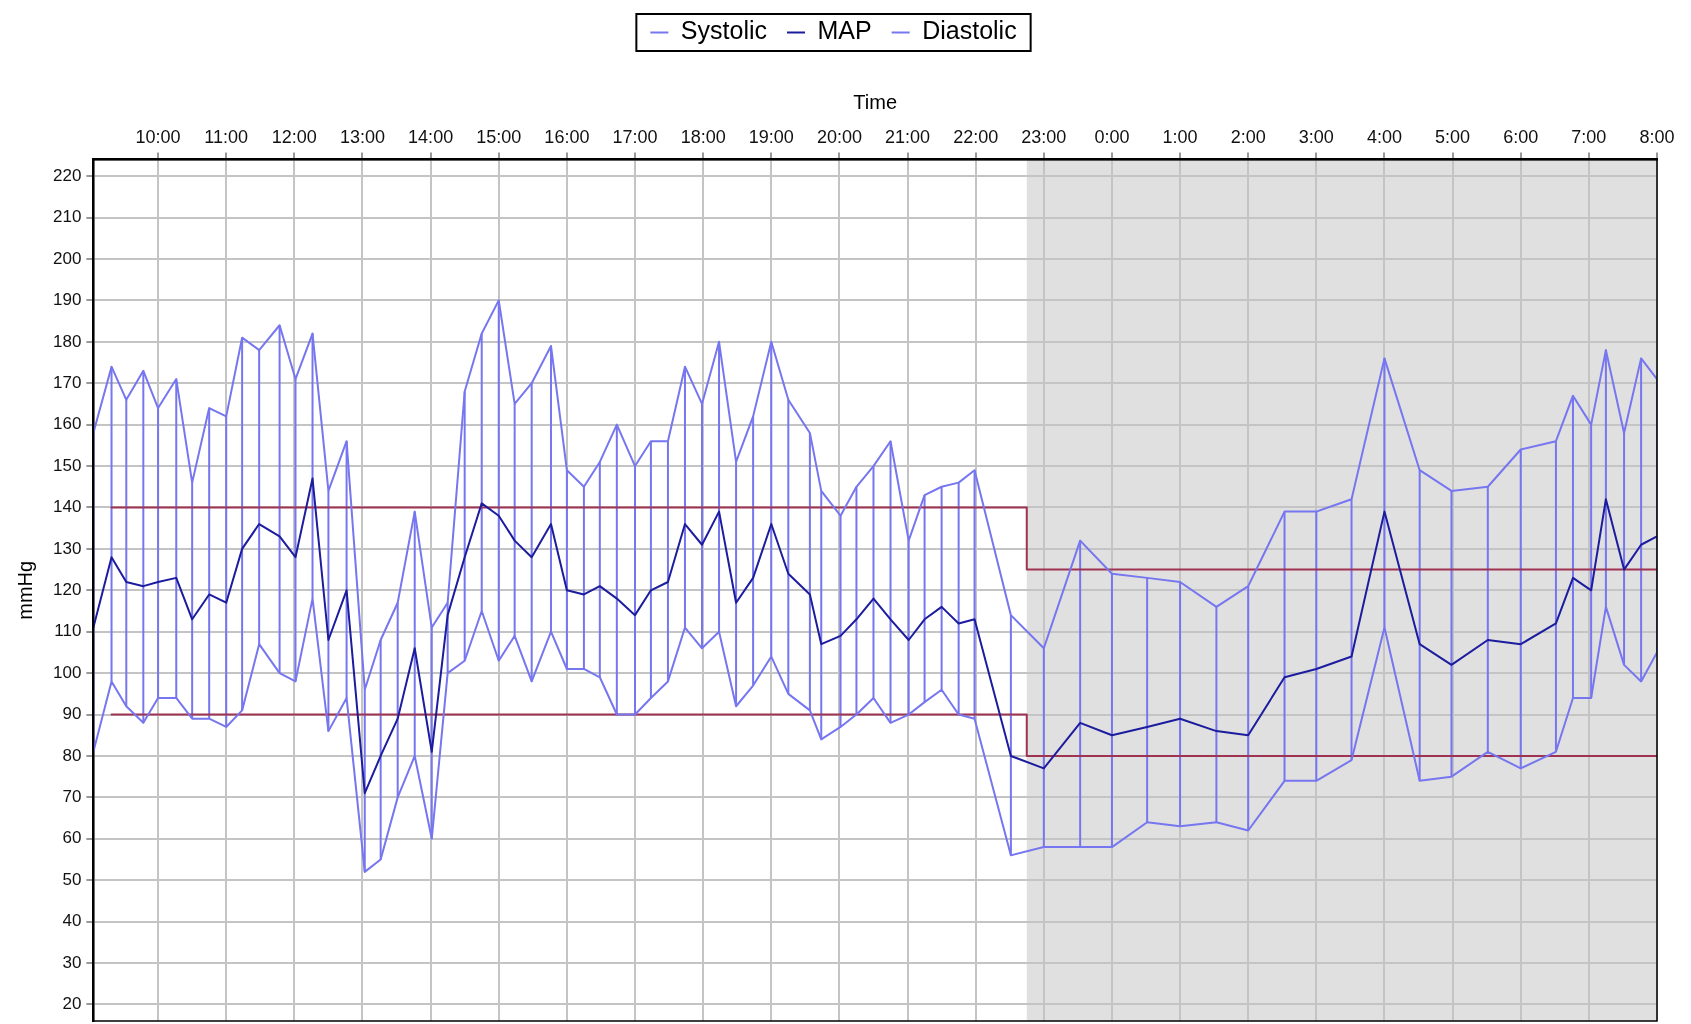  Describe the element at coordinates (723, 30) in the screenshot. I see `legend-label: Systolic` at that location.